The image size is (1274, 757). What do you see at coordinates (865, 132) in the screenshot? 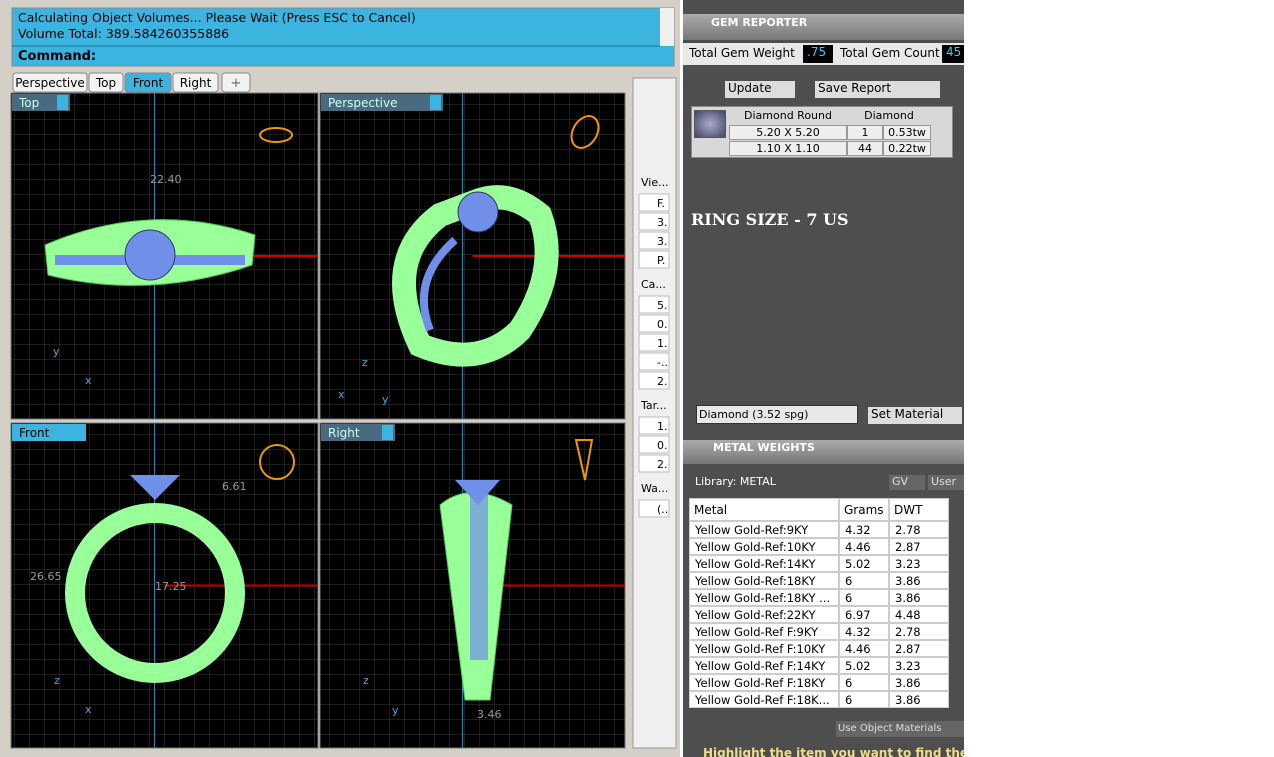
I see `td: 1` at bounding box center [865, 132].